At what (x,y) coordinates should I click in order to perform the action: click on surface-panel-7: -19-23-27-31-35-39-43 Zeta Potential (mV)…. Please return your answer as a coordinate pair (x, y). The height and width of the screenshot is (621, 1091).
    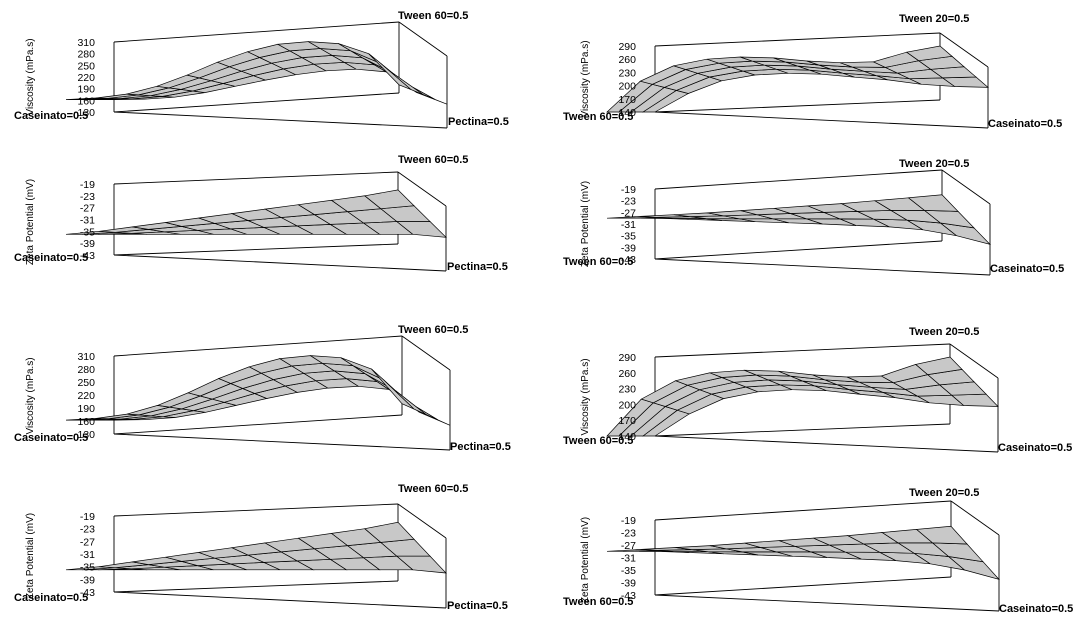
    Looking at the image, I should click on (261, 547).